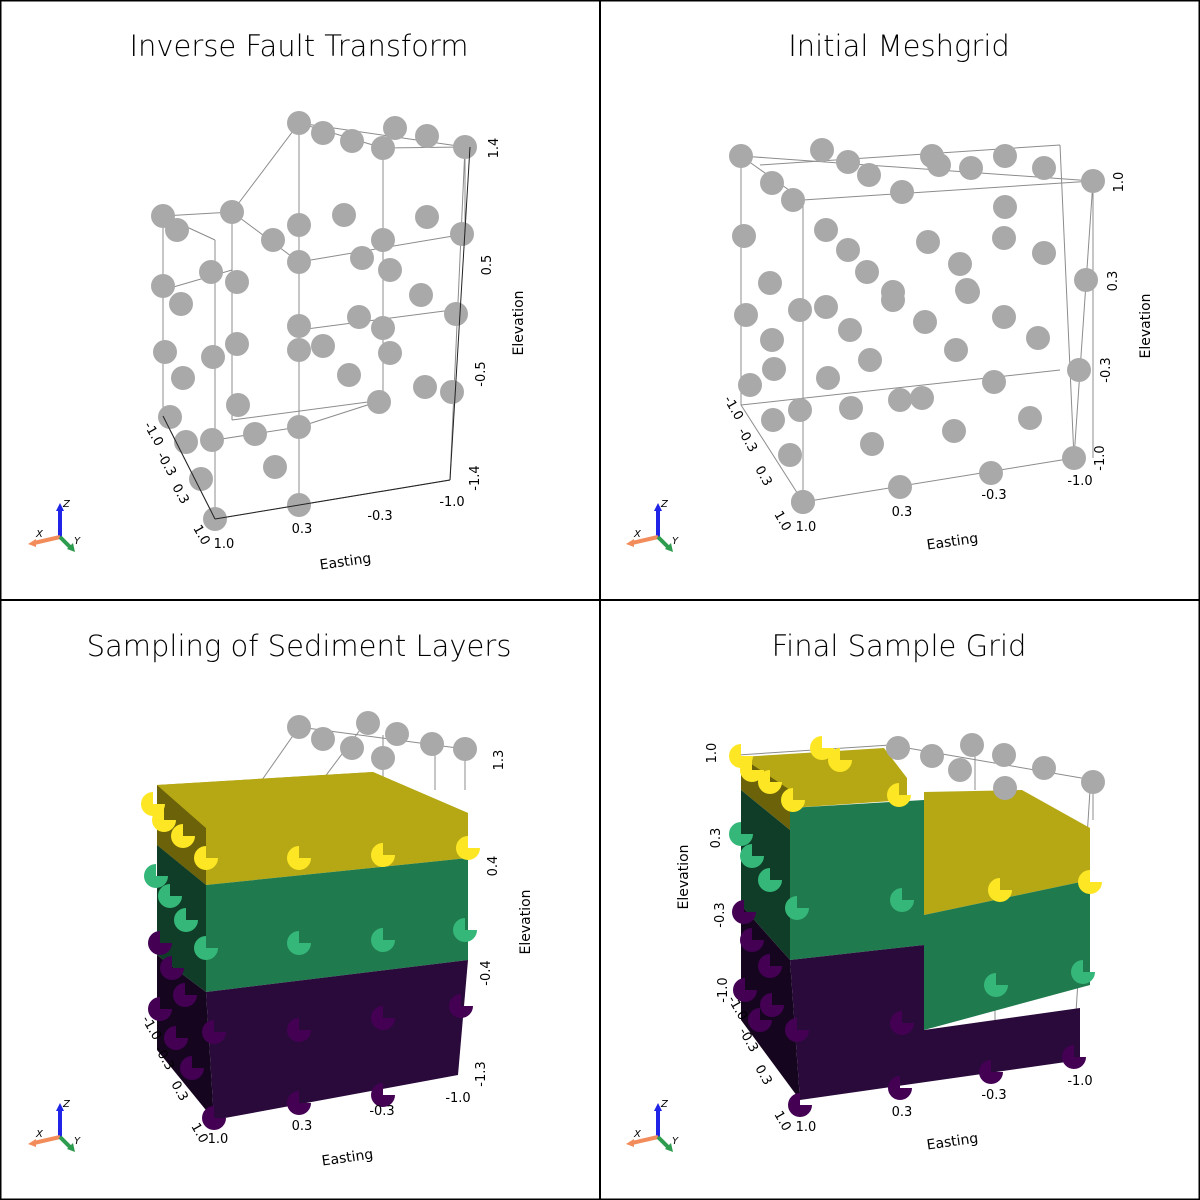  What do you see at coordinates (917, 925) in the screenshot?
I see `grid-nodes` at bounding box center [917, 925].